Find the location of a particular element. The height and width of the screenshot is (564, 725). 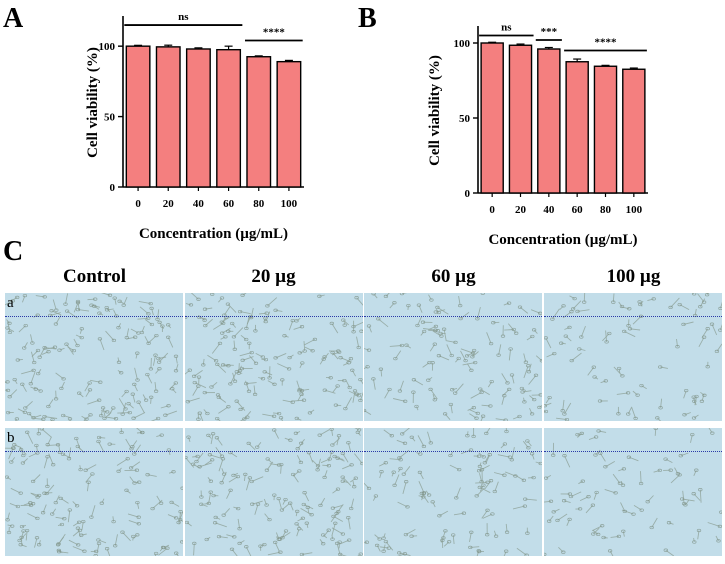

significance-label: *** is located at coordinates (549, 32).